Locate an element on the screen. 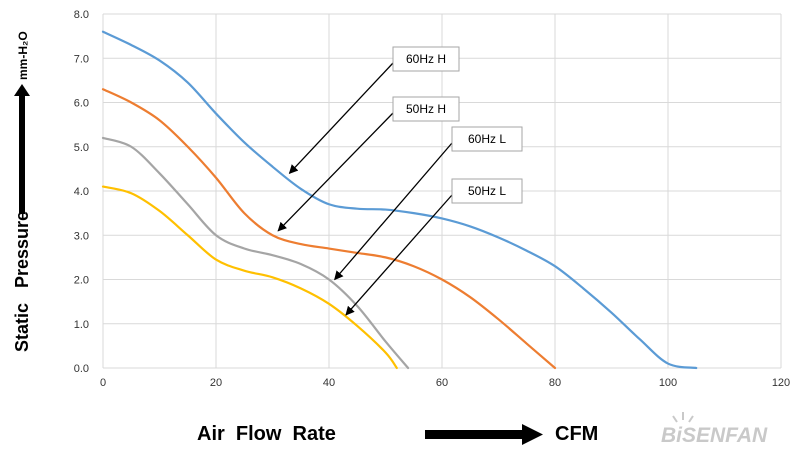  y-axis-unit: mm-H₂O is located at coordinates (23, 55).